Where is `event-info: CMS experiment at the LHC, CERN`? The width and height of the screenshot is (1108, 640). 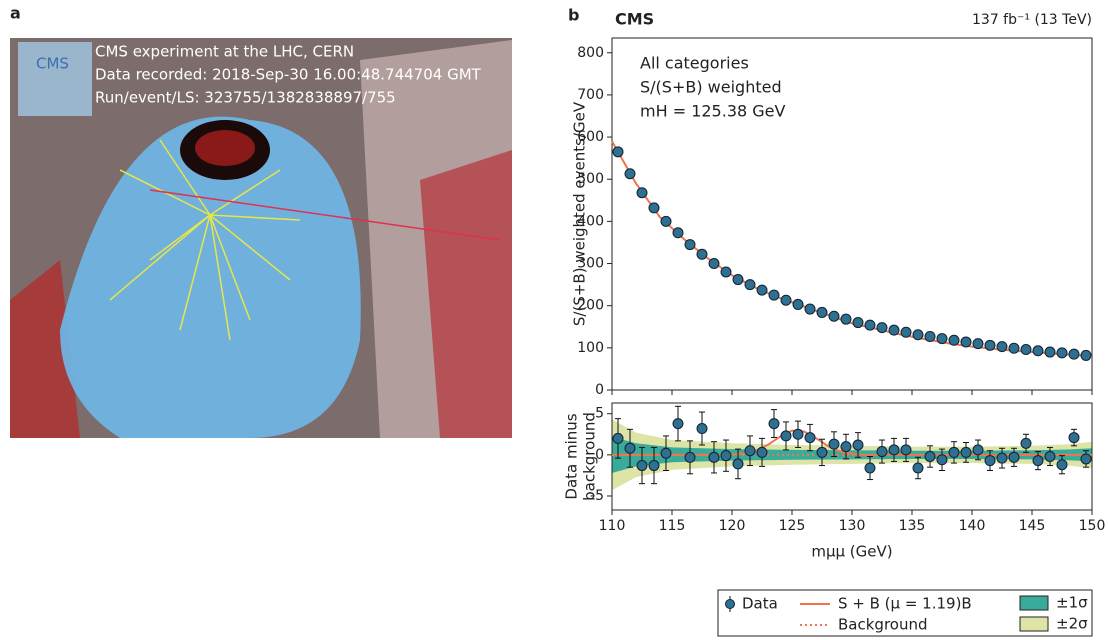
event-info: CMS experiment at the LHC, CERN is located at coordinates (224, 52).